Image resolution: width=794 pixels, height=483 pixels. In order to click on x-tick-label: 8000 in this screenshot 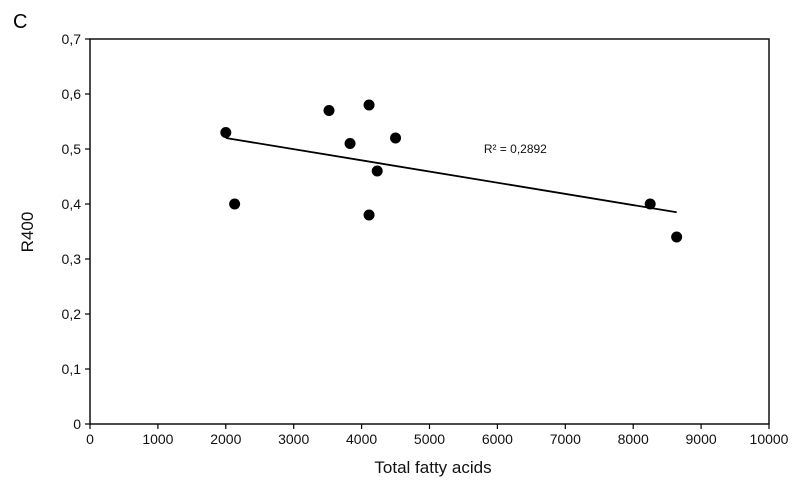, I will do `click(633, 439)`.